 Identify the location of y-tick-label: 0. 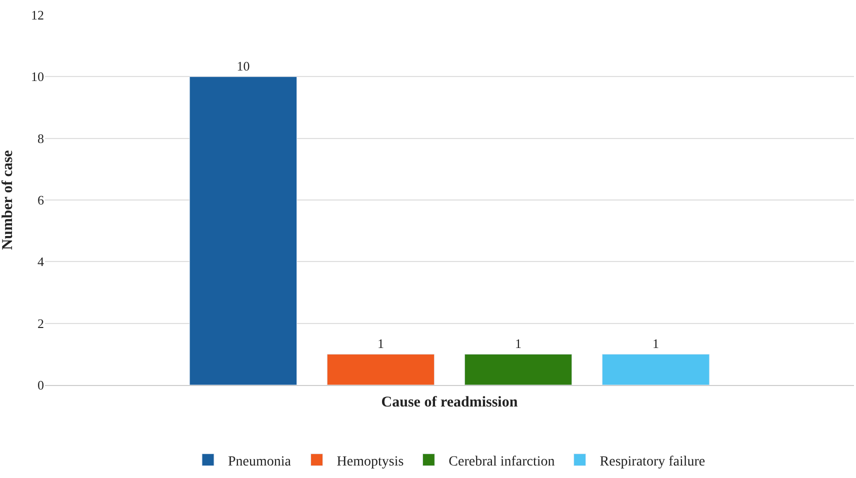
(41, 385).